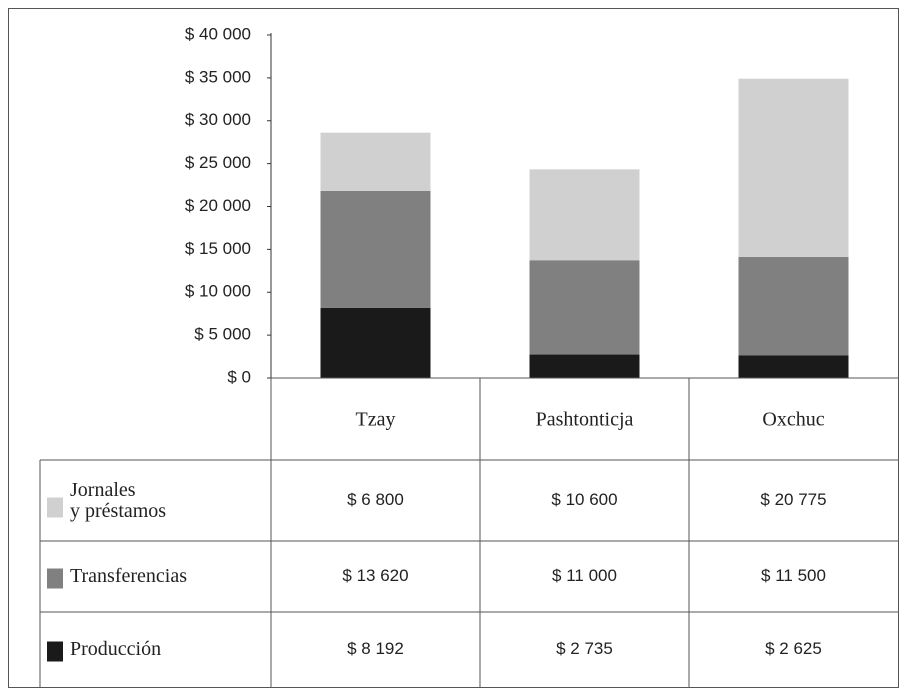 Image resolution: width=907 pixels, height=693 pixels. Describe the element at coordinates (793, 420) in the screenshot. I see `category-label: Oxchuc` at that location.